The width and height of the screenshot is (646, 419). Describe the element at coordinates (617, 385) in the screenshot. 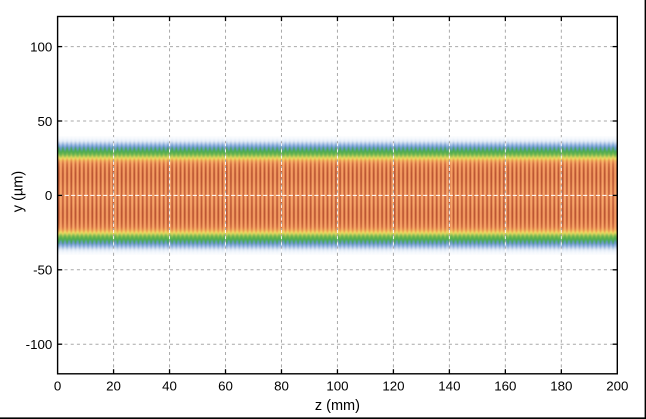

I see `svg-text: 200` at that location.